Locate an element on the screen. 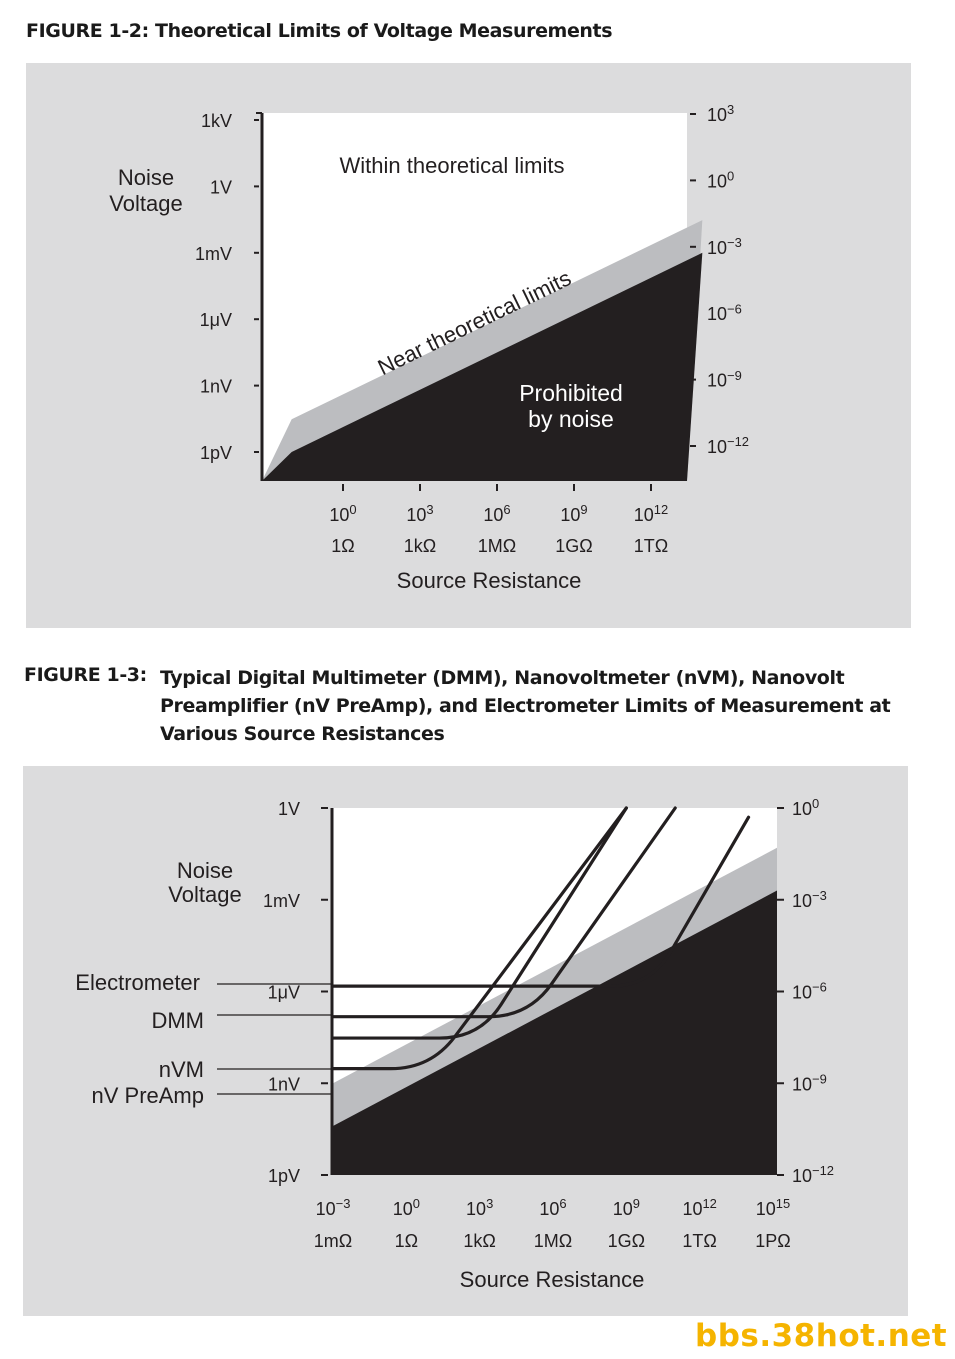 The height and width of the screenshot is (1359, 955). y-tick-label-left-5: 1pV is located at coordinates (216, 453).